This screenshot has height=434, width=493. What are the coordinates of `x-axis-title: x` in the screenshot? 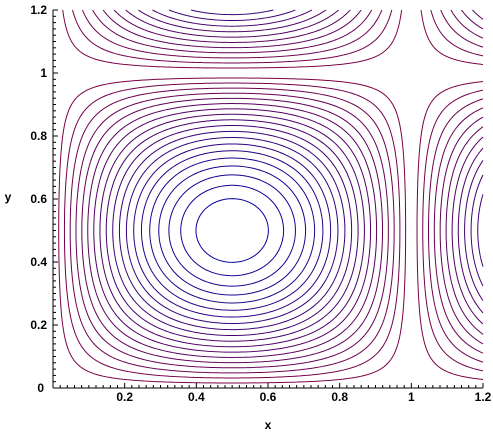 It's located at (268, 425).